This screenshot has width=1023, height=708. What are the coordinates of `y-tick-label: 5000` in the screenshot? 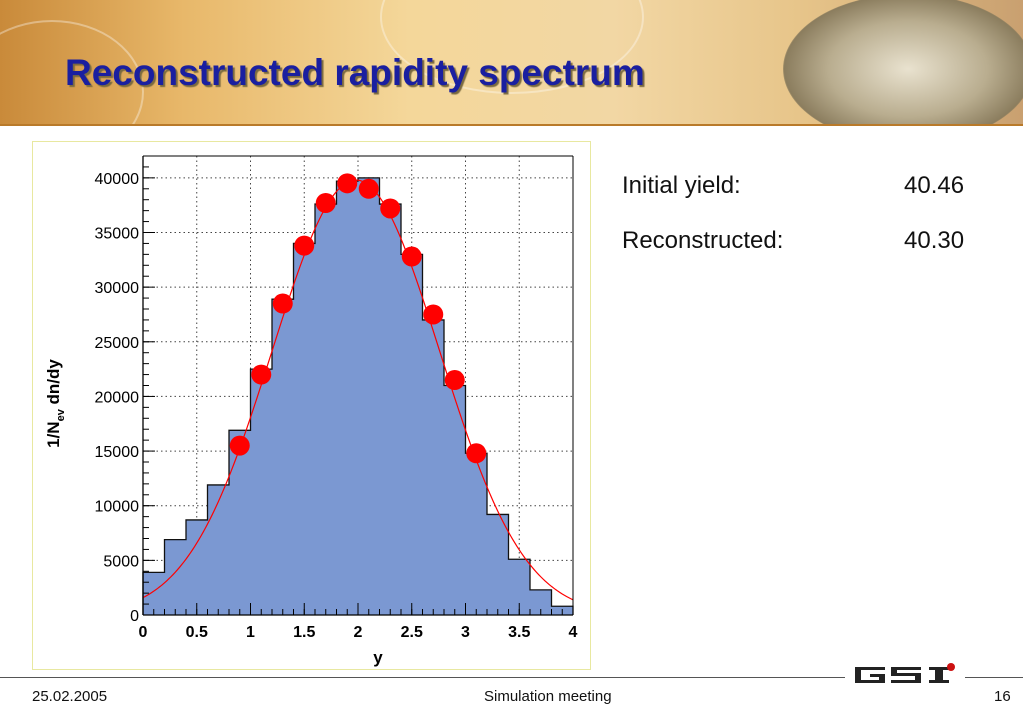 It's located at (121, 561).